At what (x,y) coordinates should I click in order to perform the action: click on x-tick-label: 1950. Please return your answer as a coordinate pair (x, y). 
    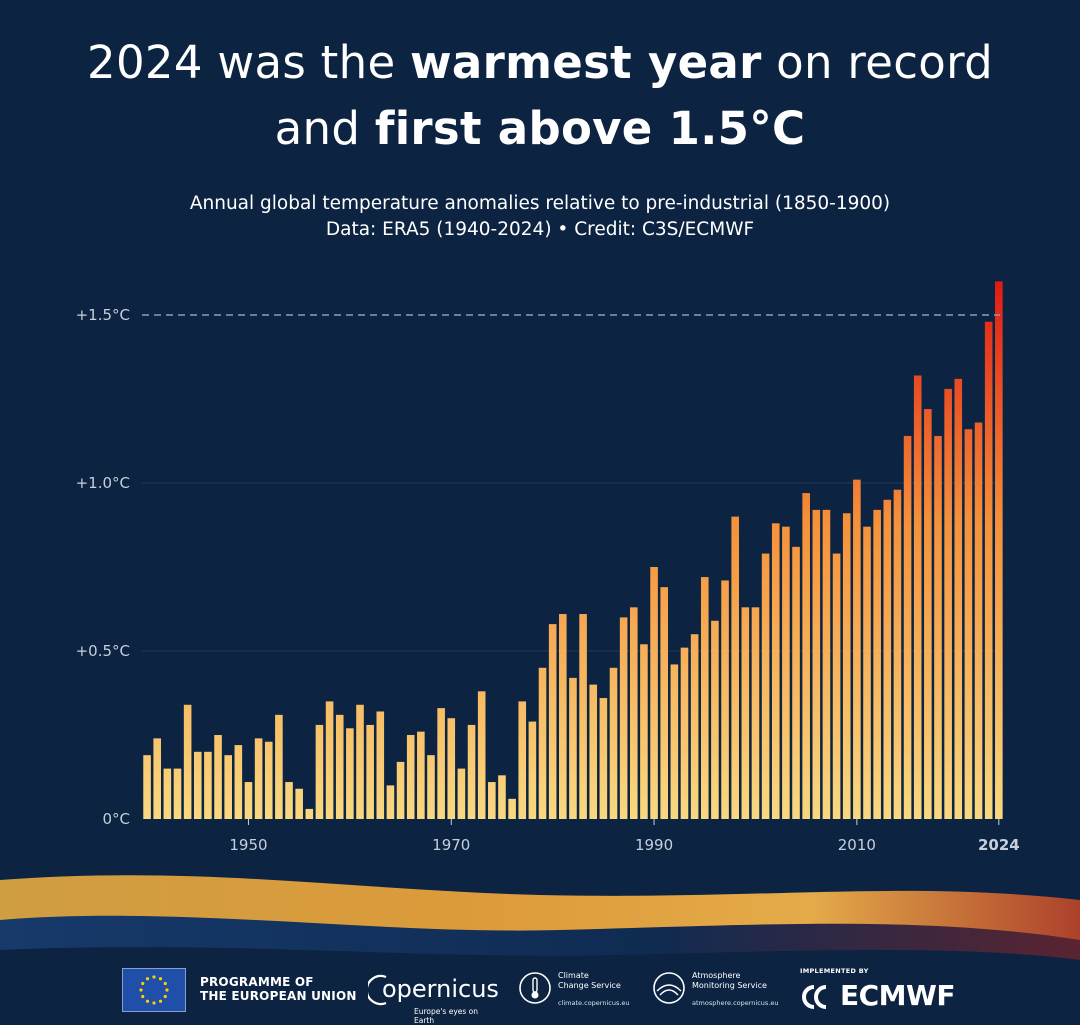
    Looking at the image, I should click on (248, 845).